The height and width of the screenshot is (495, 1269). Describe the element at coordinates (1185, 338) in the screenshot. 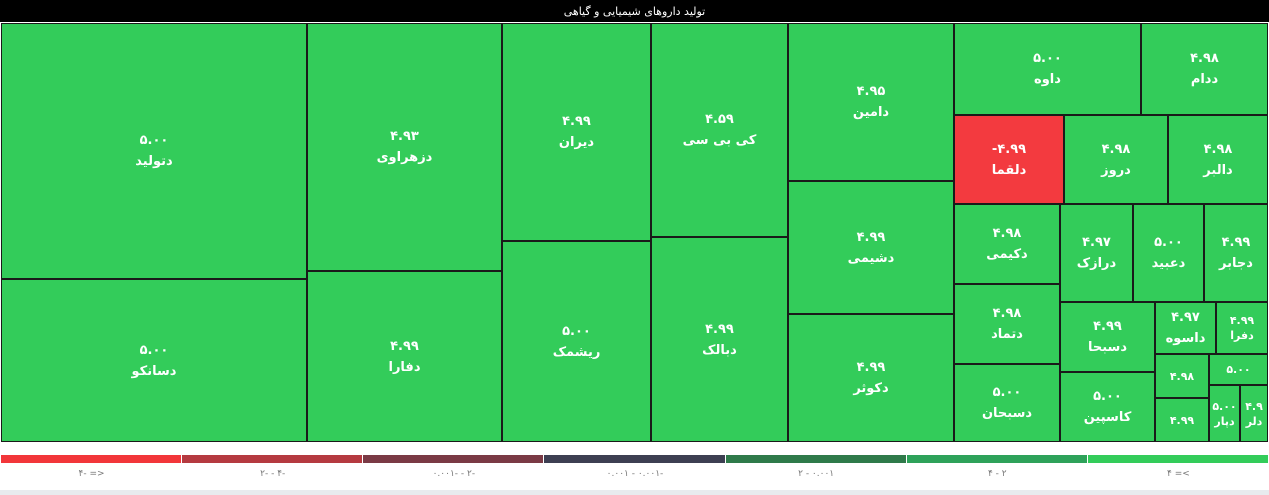

I see `tile-label: داسوه` at that location.